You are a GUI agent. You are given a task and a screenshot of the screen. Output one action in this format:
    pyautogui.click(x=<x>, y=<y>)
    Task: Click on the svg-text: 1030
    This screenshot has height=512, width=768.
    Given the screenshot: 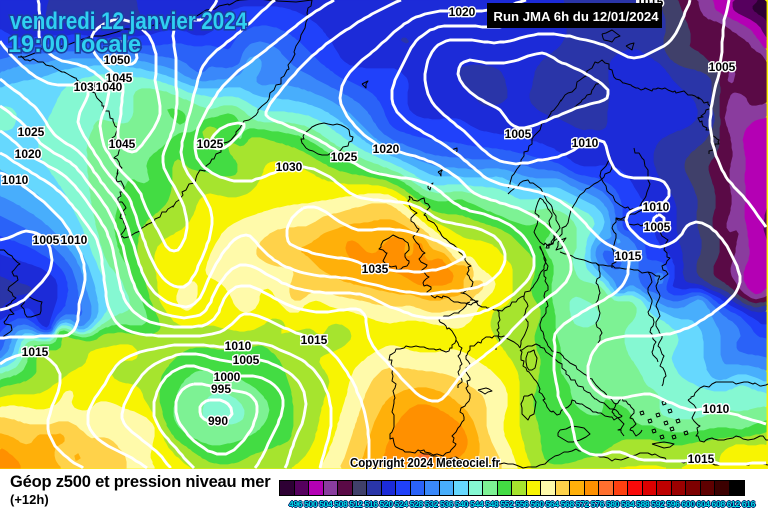 What is the action you would take?
    pyautogui.click(x=289, y=167)
    